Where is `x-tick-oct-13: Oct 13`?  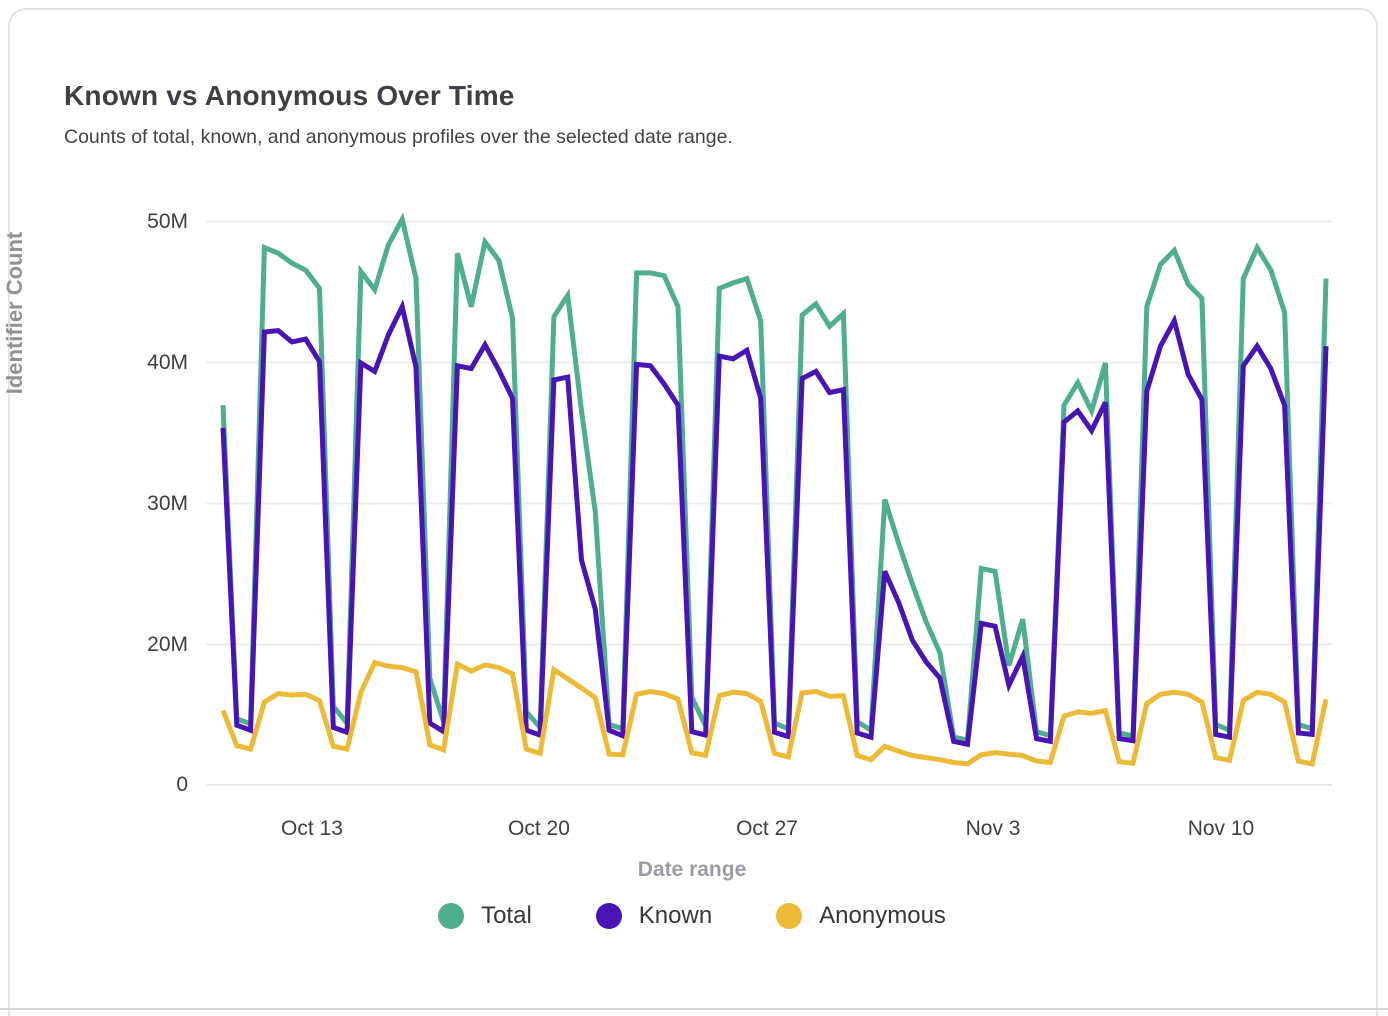 x-tick-oct-13: Oct 13 is located at coordinates (312, 828).